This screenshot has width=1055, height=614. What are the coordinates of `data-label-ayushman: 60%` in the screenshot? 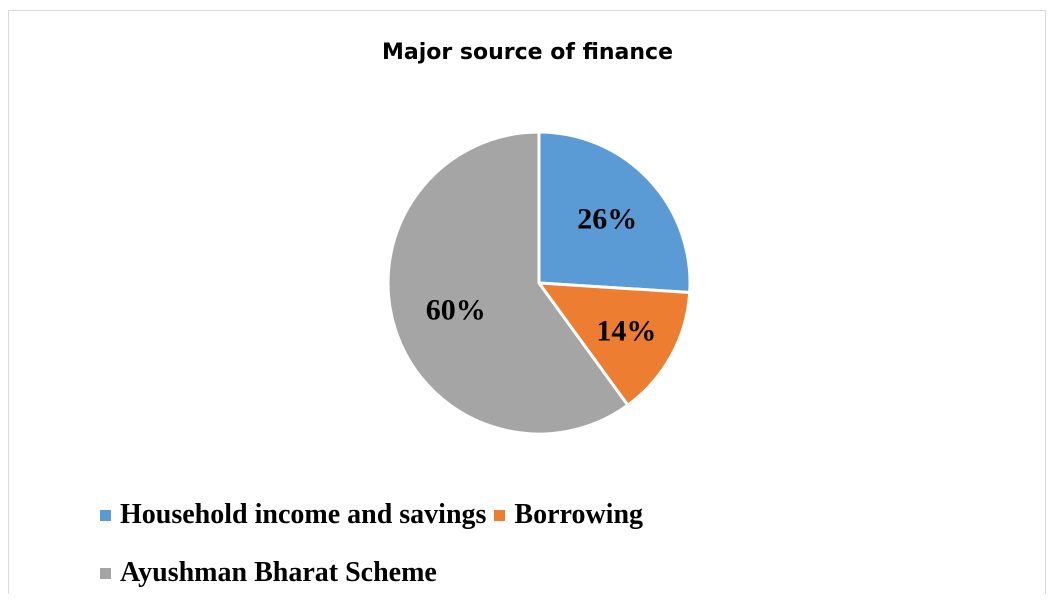 It's located at (456, 310).